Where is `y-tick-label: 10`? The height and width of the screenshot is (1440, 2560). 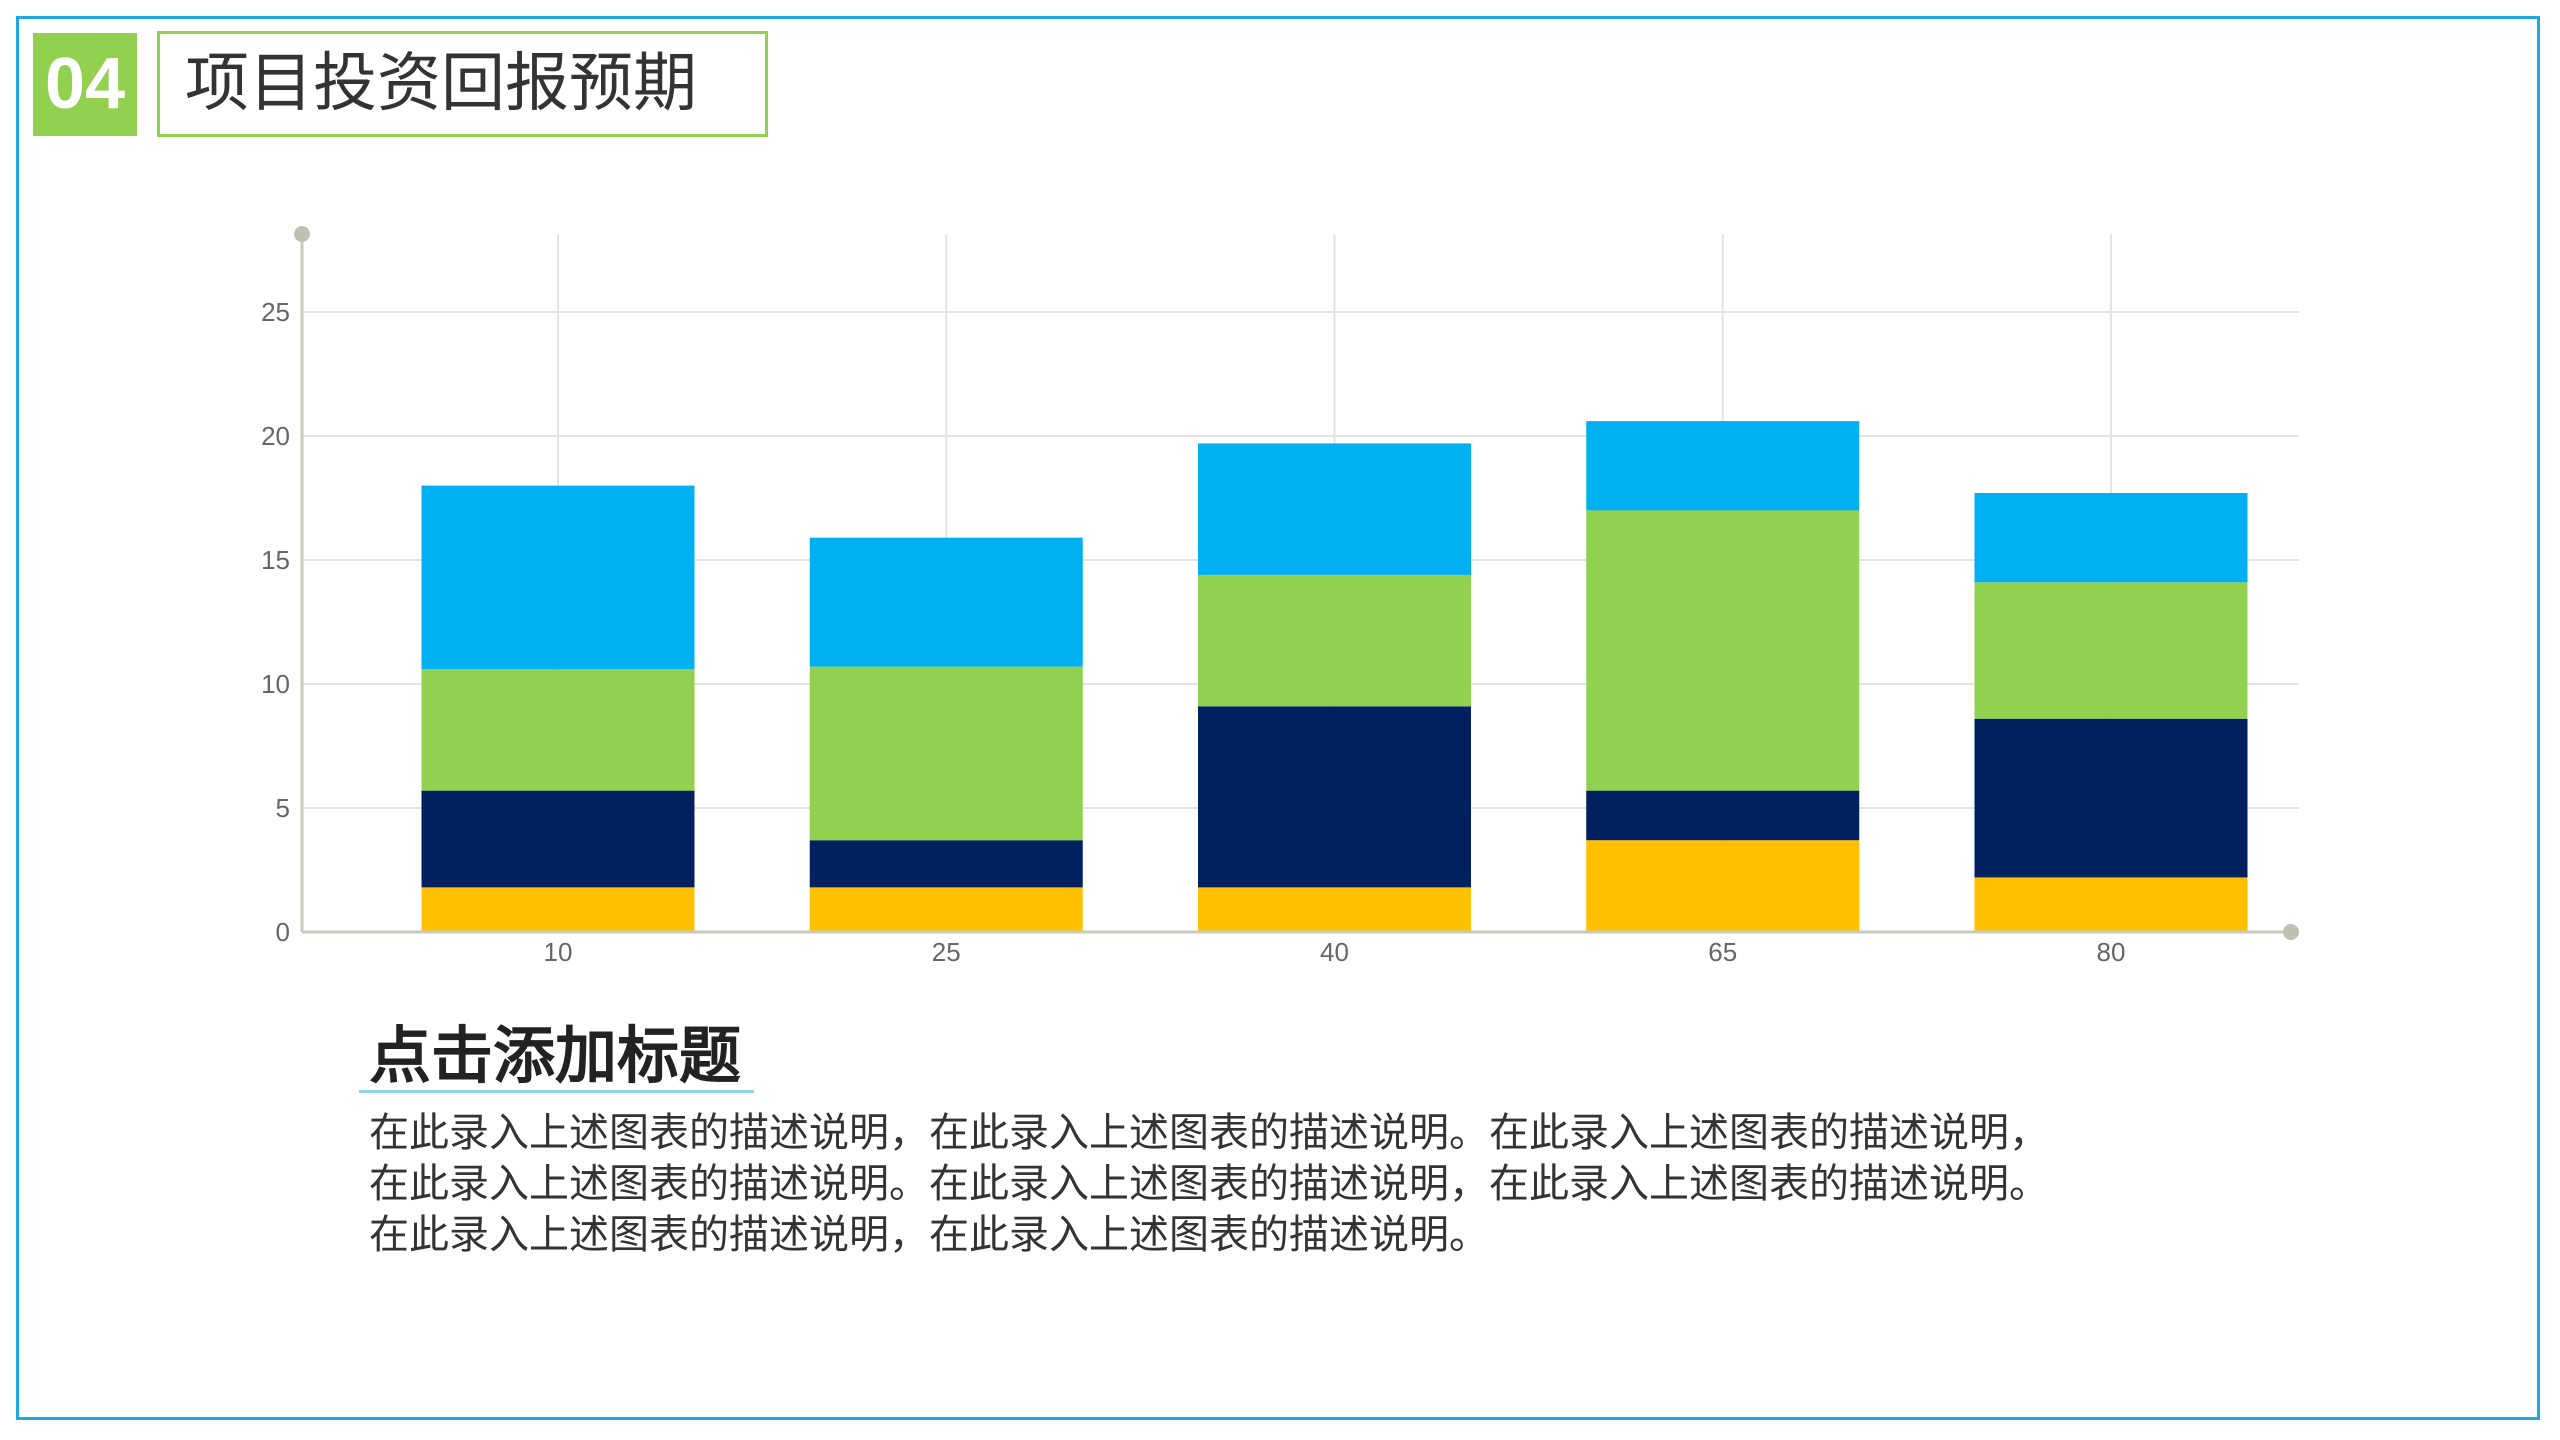 y-tick-label: 10 is located at coordinates (275, 684).